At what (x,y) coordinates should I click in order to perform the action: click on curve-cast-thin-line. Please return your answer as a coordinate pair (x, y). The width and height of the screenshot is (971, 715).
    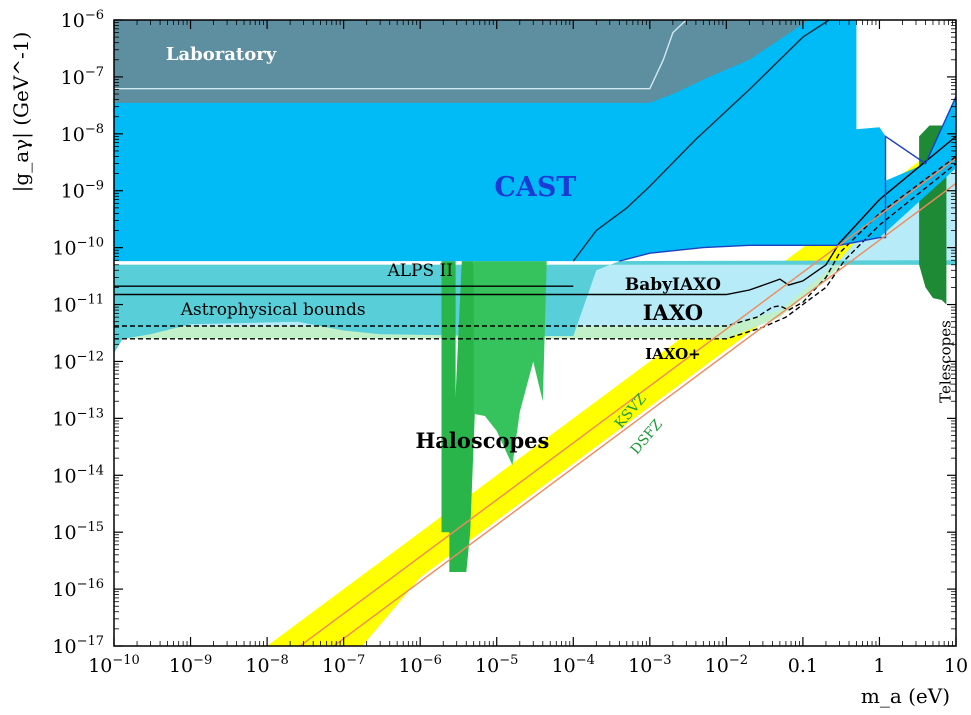
    Looking at the image, I should click on (701, 141).